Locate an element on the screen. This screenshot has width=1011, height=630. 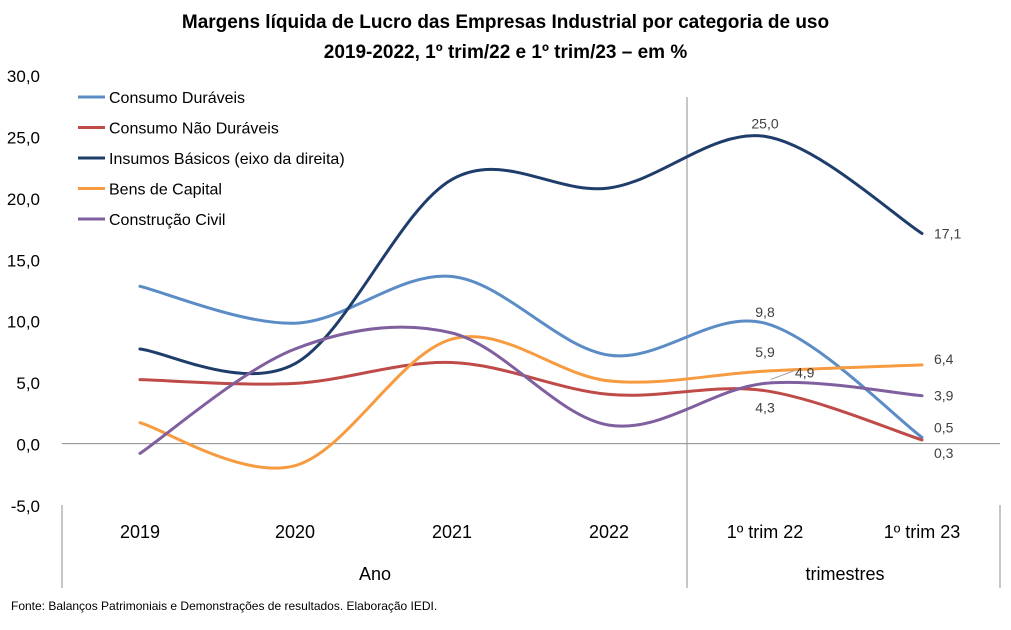
data-label: 3,9 is located at coordinates (944, 396).